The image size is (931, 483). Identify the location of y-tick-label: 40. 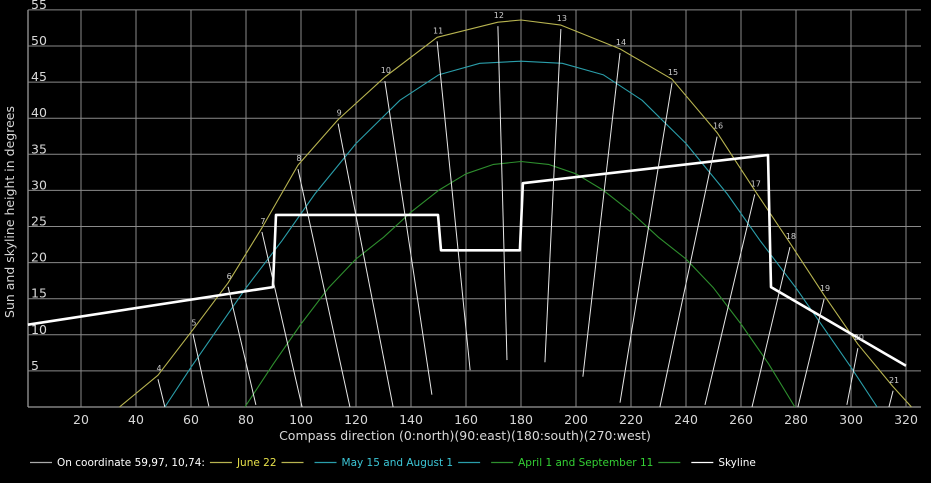
(39, 112).